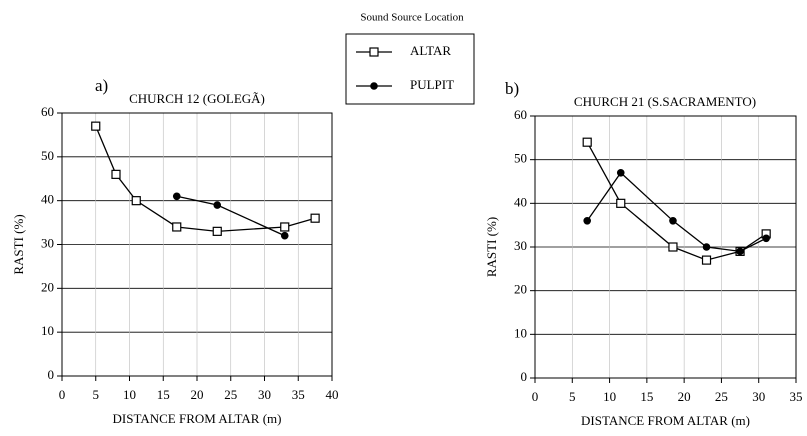 The width and height of the screenshot is (807, 436). Describe the element at coordinates (430, 50) in the screenshot. I see `legend-label: ALTAR` at that location.